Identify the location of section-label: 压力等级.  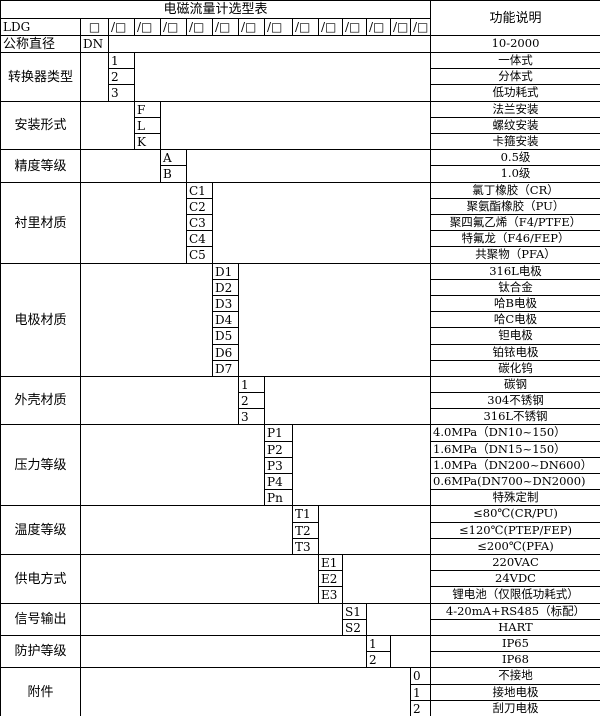
(41, 465).